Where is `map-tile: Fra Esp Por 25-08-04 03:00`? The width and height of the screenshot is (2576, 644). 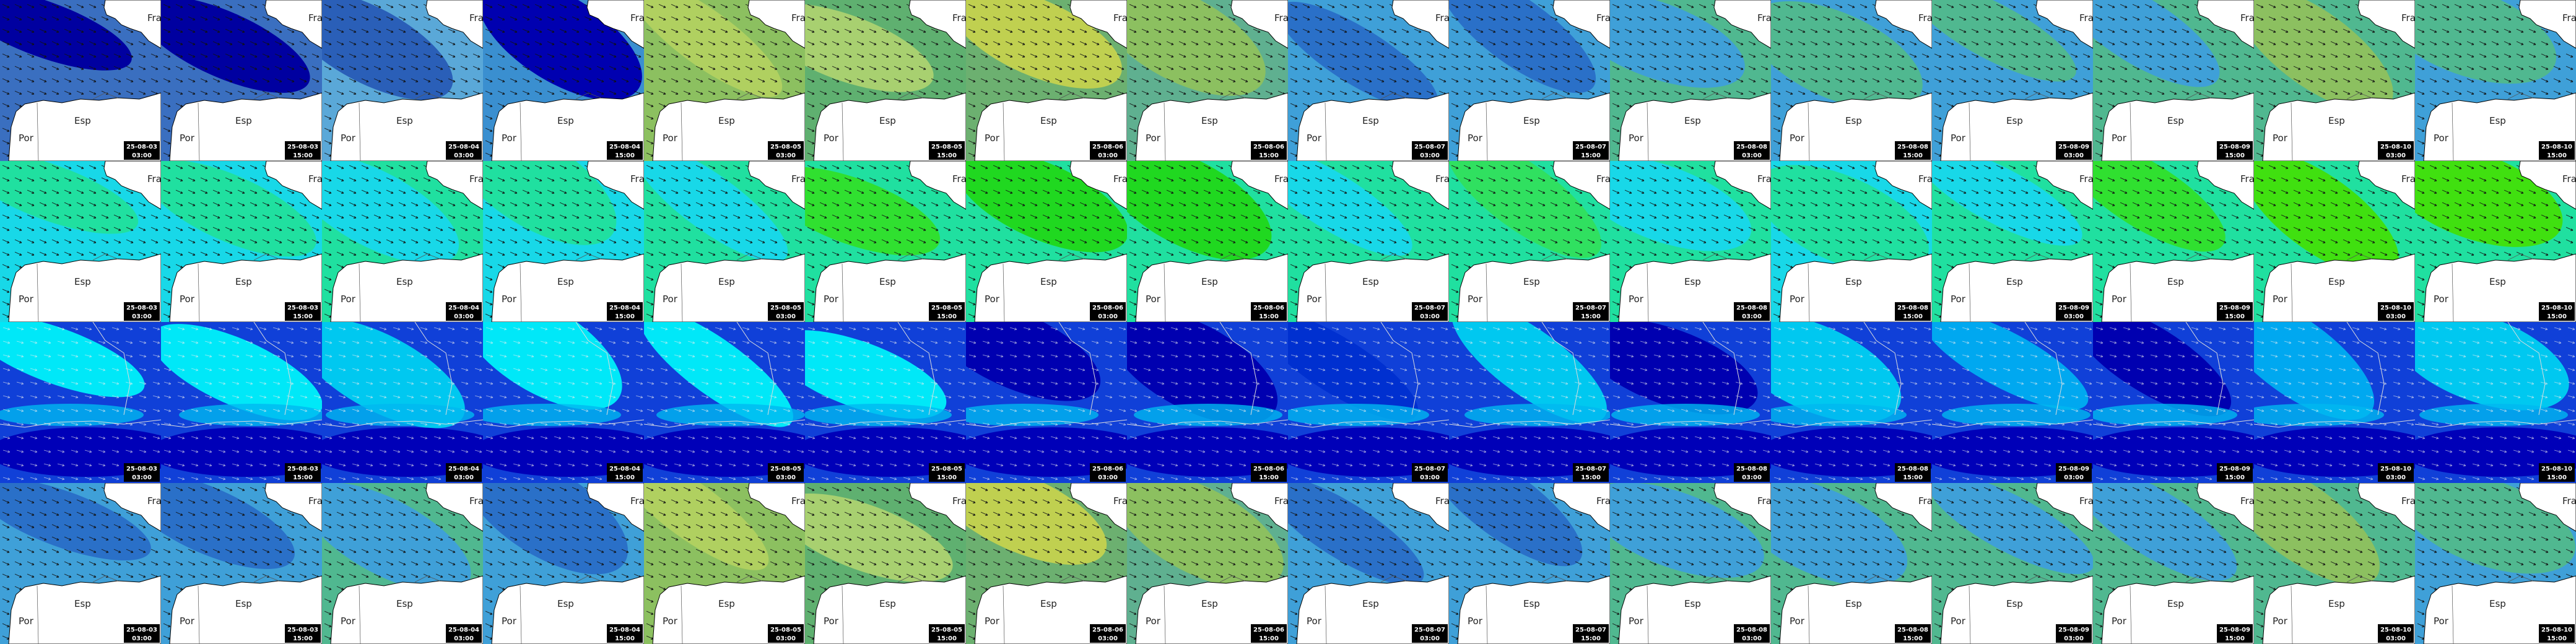
map-tile: Fra Esp Por 25-08-04 03:00 is located at coordinates (403, 241).